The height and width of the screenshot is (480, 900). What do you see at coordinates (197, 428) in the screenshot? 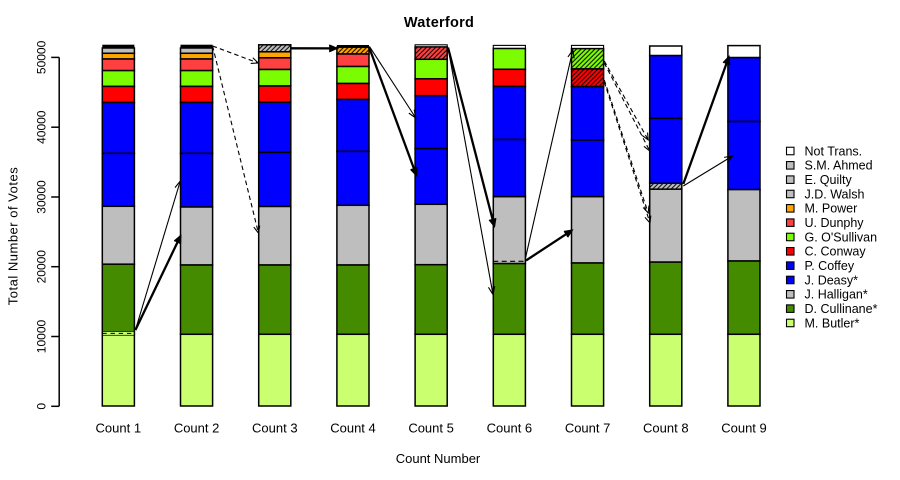
I see `svg-text: Count 2` at bounding box center [197, 428].